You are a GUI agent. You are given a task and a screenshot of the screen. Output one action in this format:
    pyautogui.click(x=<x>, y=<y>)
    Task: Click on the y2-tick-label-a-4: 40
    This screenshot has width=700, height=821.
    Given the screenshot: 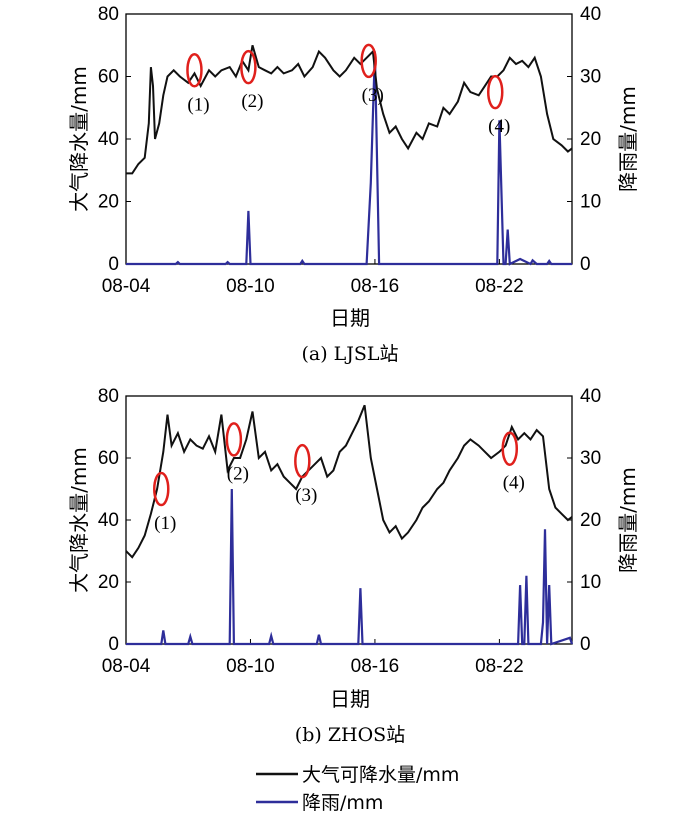 What is the action you would take?
    pyautogui.click(x=590, y=14)
    